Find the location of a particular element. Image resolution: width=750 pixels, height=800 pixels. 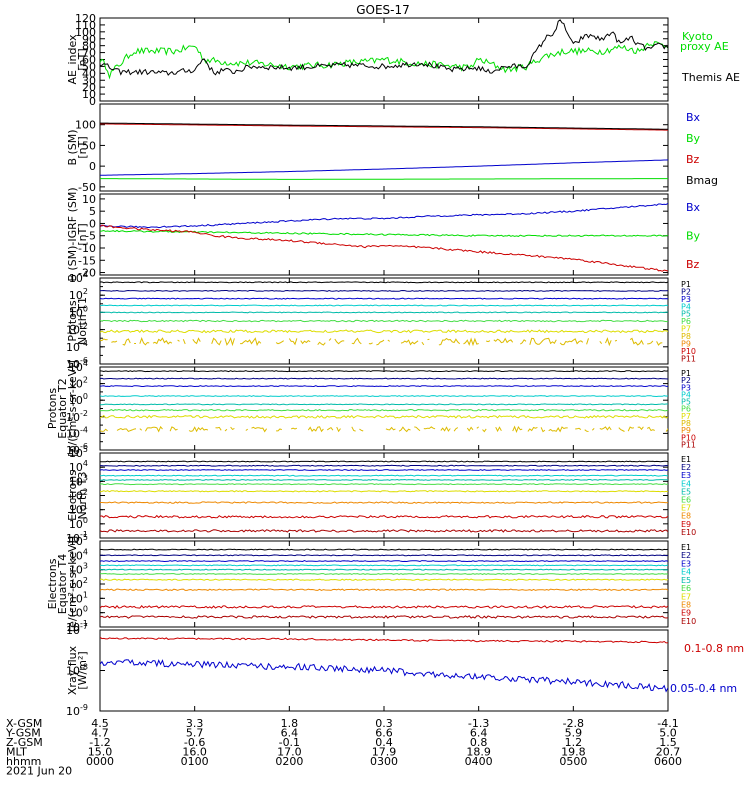

series-e9 is located at coordinates (384, 516).